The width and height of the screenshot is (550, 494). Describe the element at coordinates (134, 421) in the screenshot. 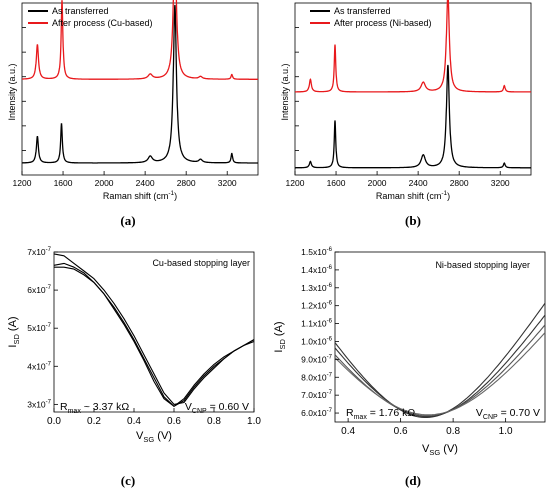

I see `x-tick-label-c: 0.4` at that location.